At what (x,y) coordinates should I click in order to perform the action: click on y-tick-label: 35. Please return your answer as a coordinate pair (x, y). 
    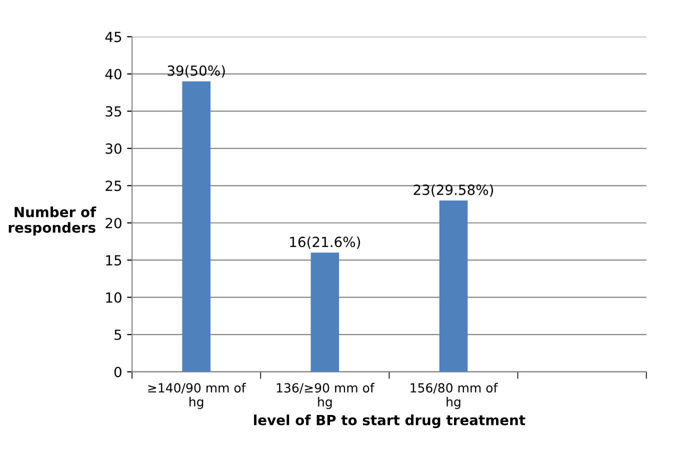
    Looking at the image, I should click on (114, 111).